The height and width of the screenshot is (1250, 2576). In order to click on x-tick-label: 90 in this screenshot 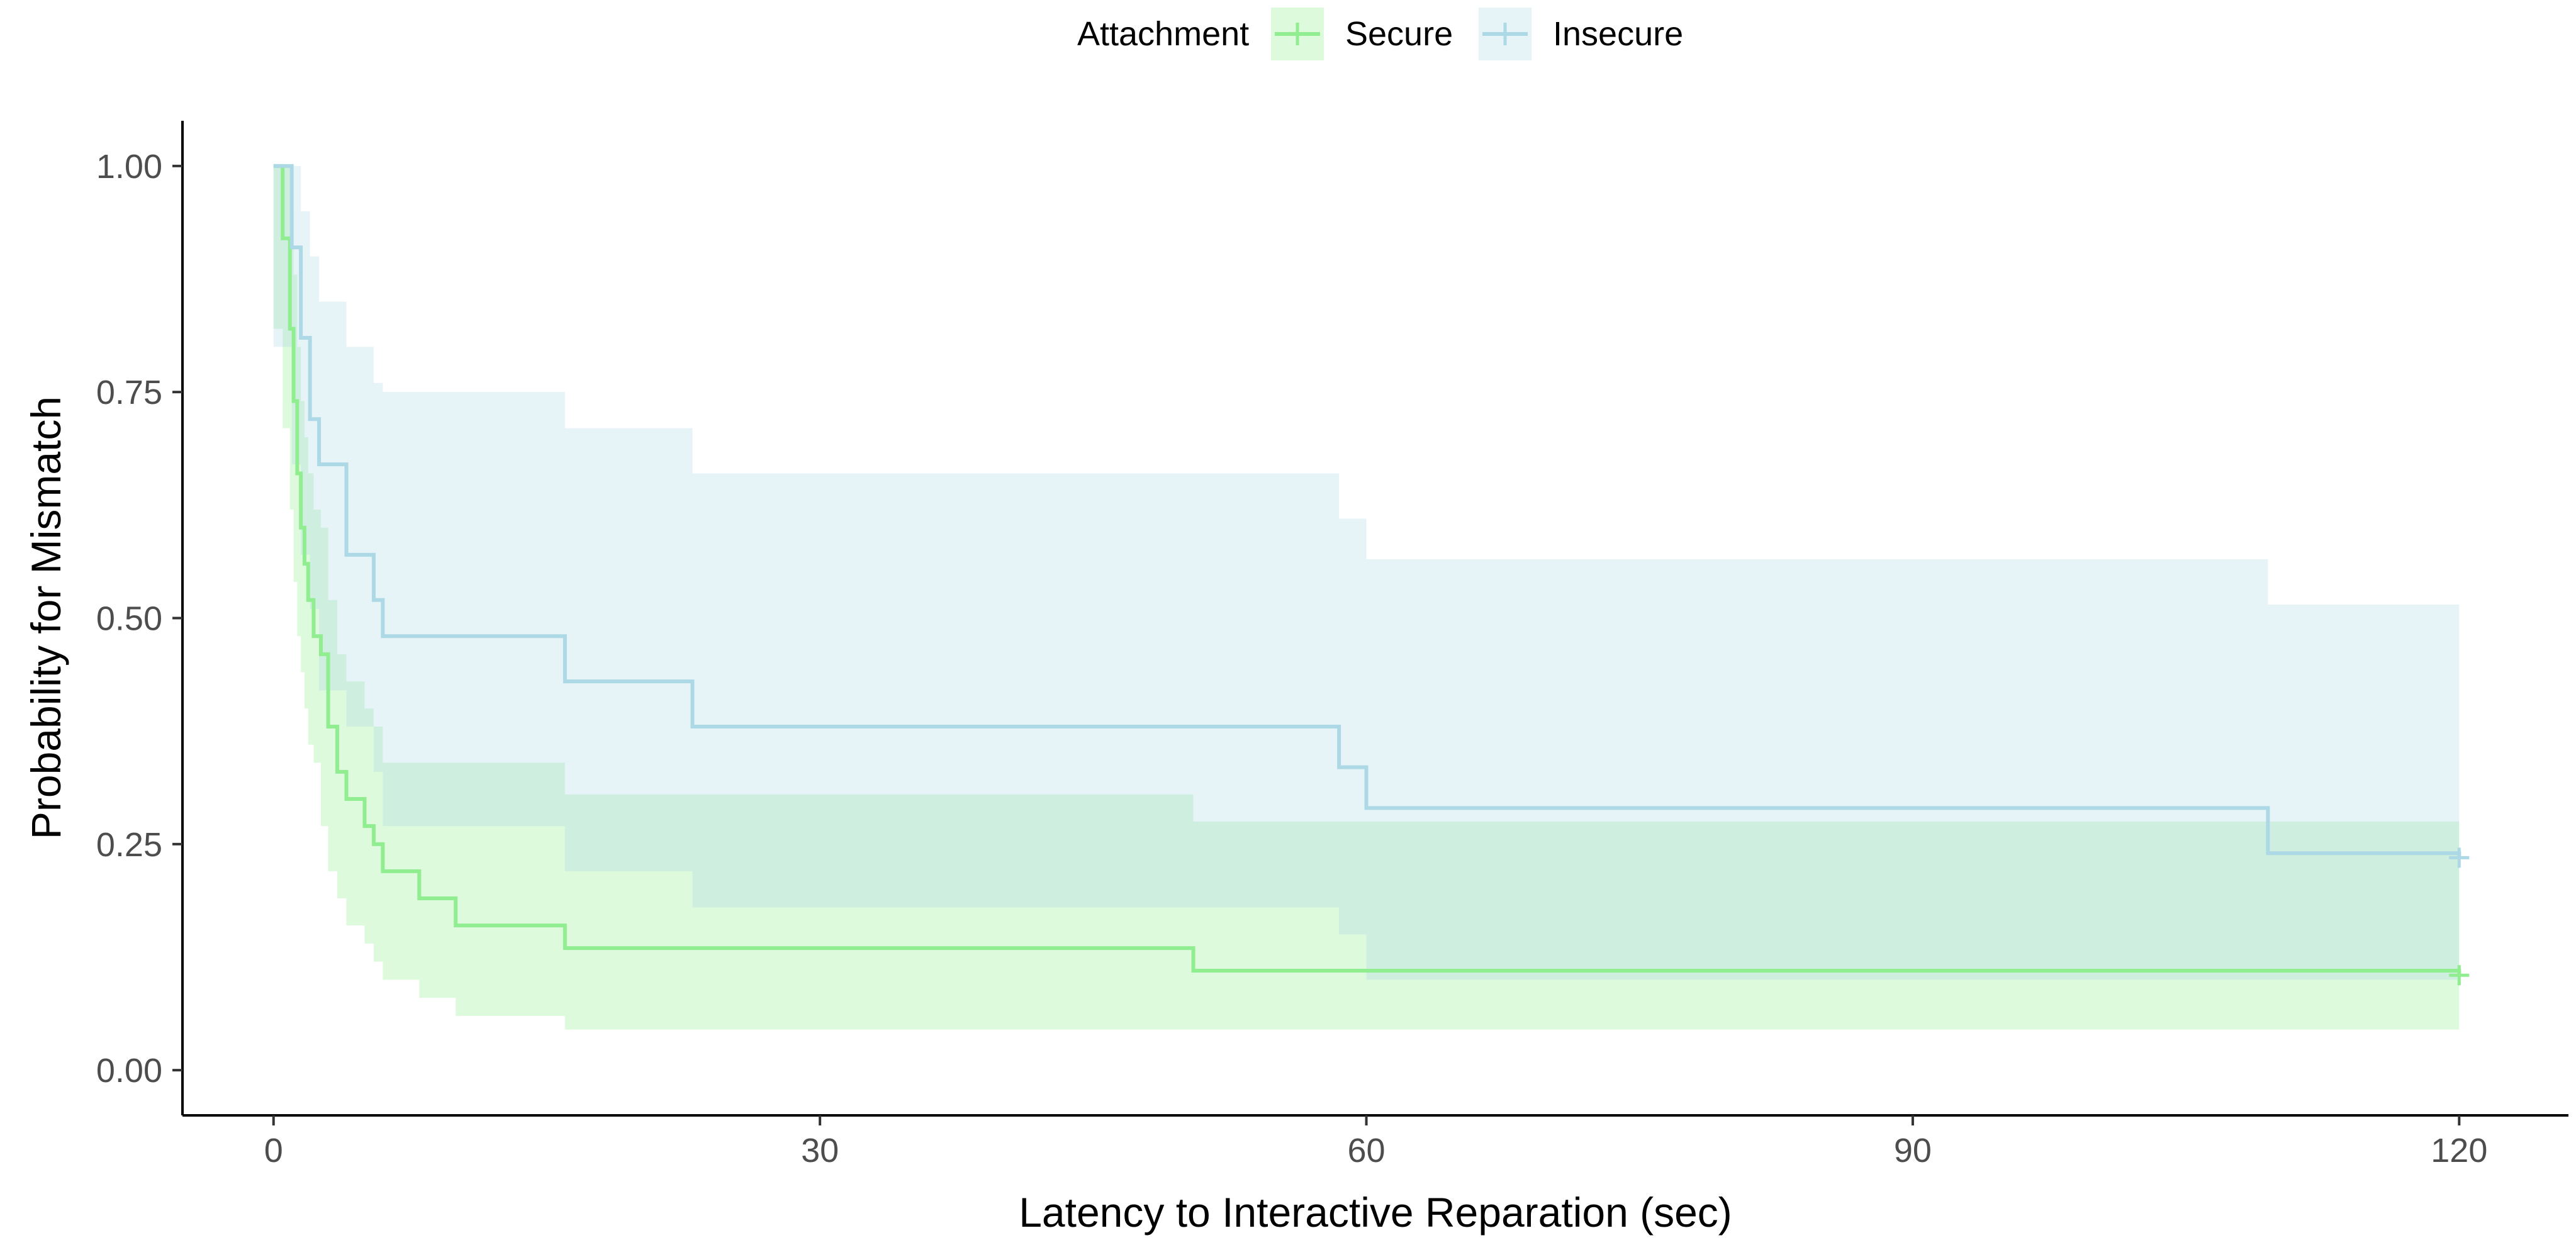, I will do `click(1913, 1150)`.